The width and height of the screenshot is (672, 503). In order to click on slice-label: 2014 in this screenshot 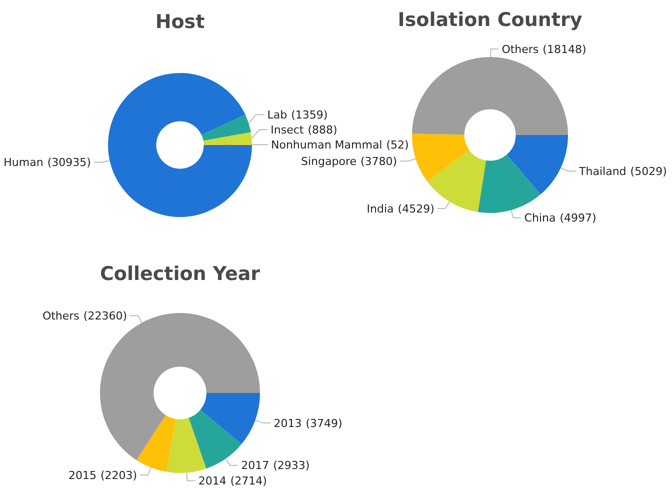, I will do `click(212, 481)`.